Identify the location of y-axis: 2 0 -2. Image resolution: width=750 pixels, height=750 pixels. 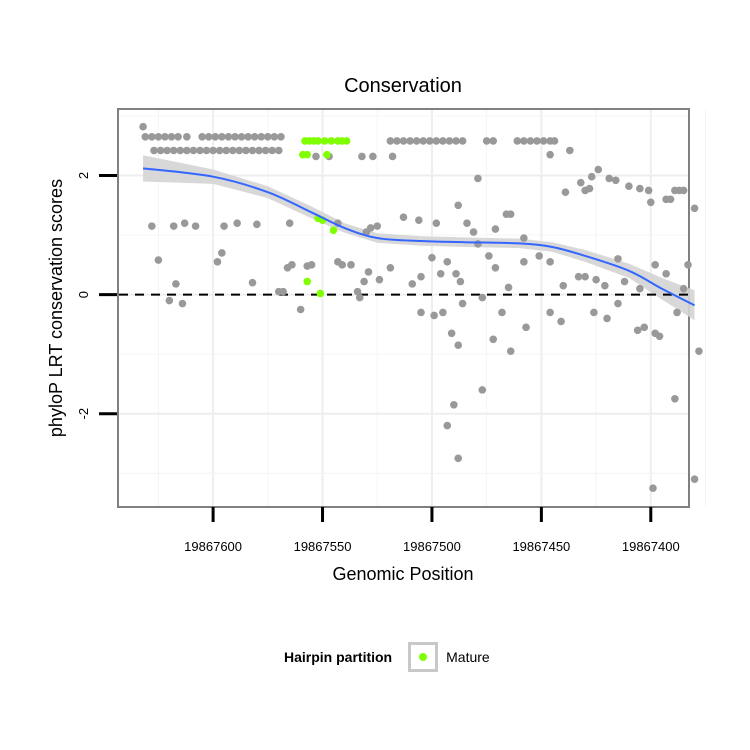
(96, 296).